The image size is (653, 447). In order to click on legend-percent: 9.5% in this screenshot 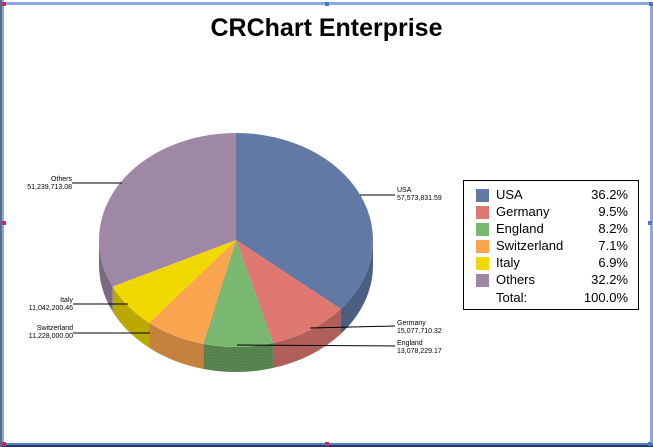, I will do `click(613, 211)`.